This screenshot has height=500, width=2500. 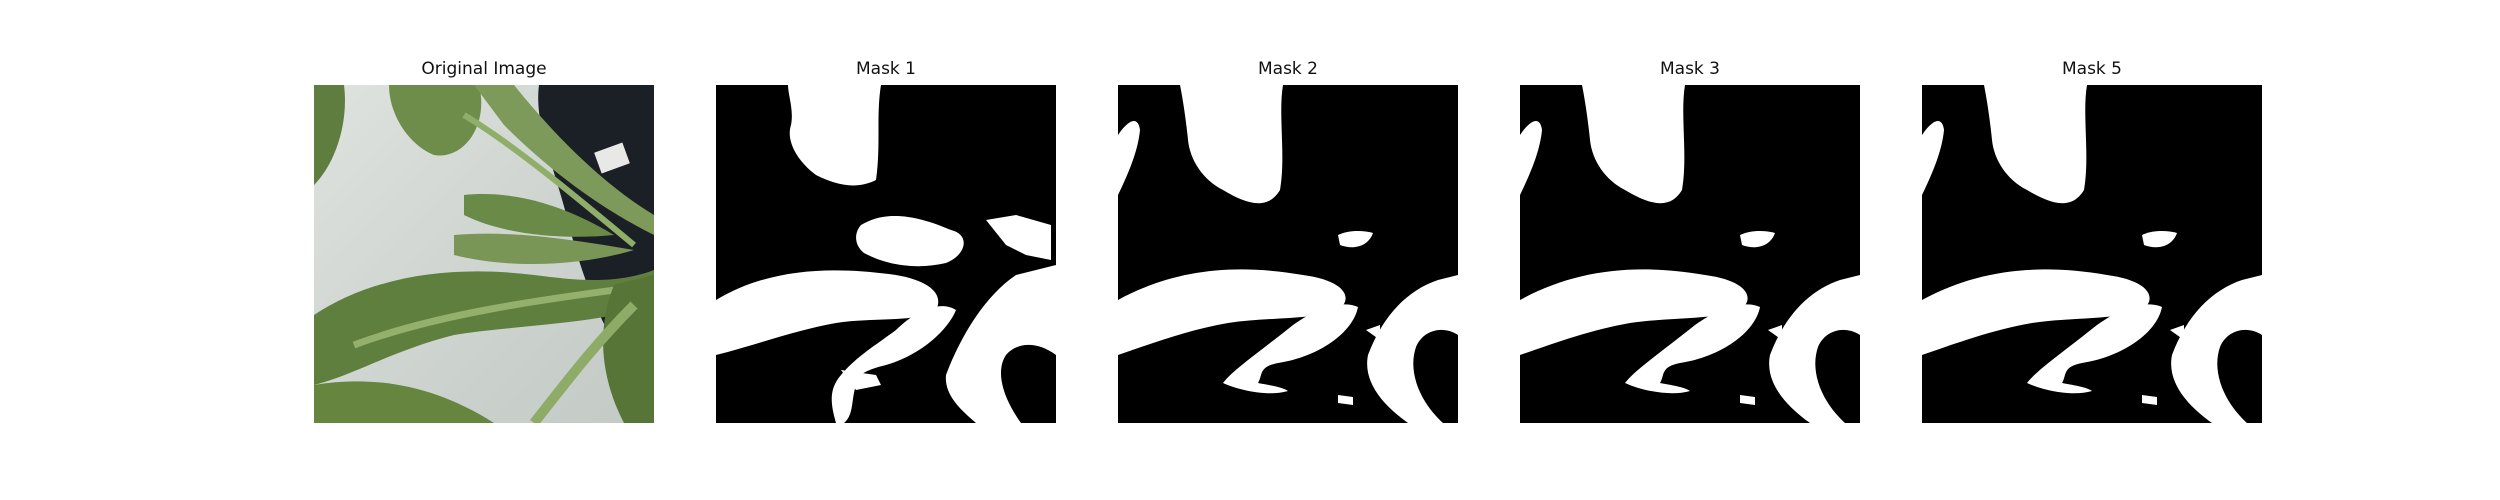 I want to click on mask-2-image, so click(x=1288, y=254).